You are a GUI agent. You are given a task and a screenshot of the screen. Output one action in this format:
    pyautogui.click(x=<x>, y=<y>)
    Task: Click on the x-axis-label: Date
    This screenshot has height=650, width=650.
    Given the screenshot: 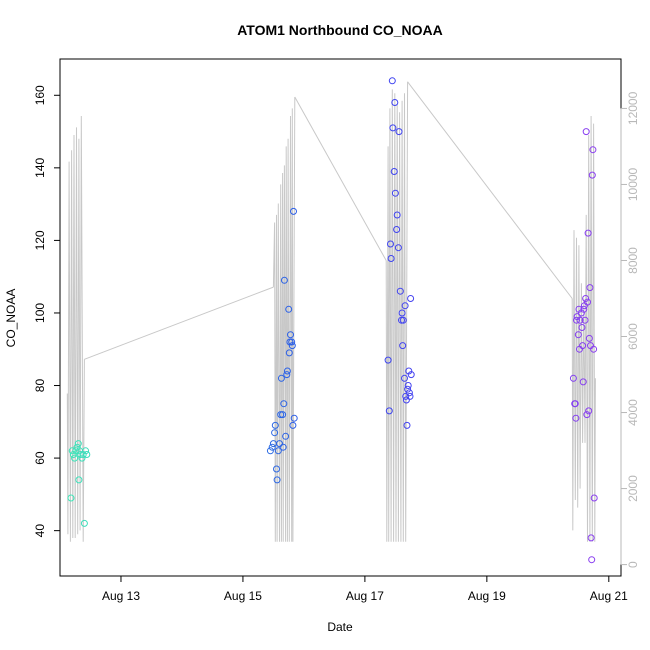 What is the action you would take?
    pyautogui.click(x=340, y=627)
    